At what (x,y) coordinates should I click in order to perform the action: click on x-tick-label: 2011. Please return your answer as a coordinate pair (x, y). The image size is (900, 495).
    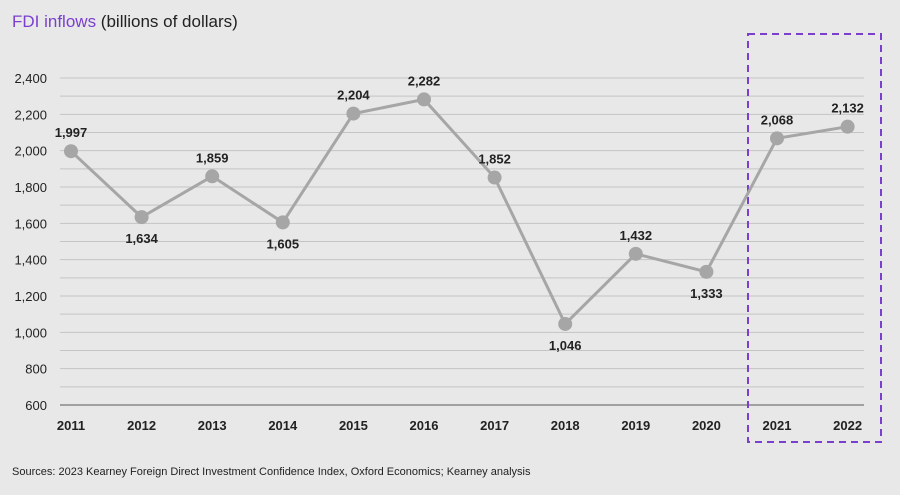
    Looking at the image, I should click on (71, 425).